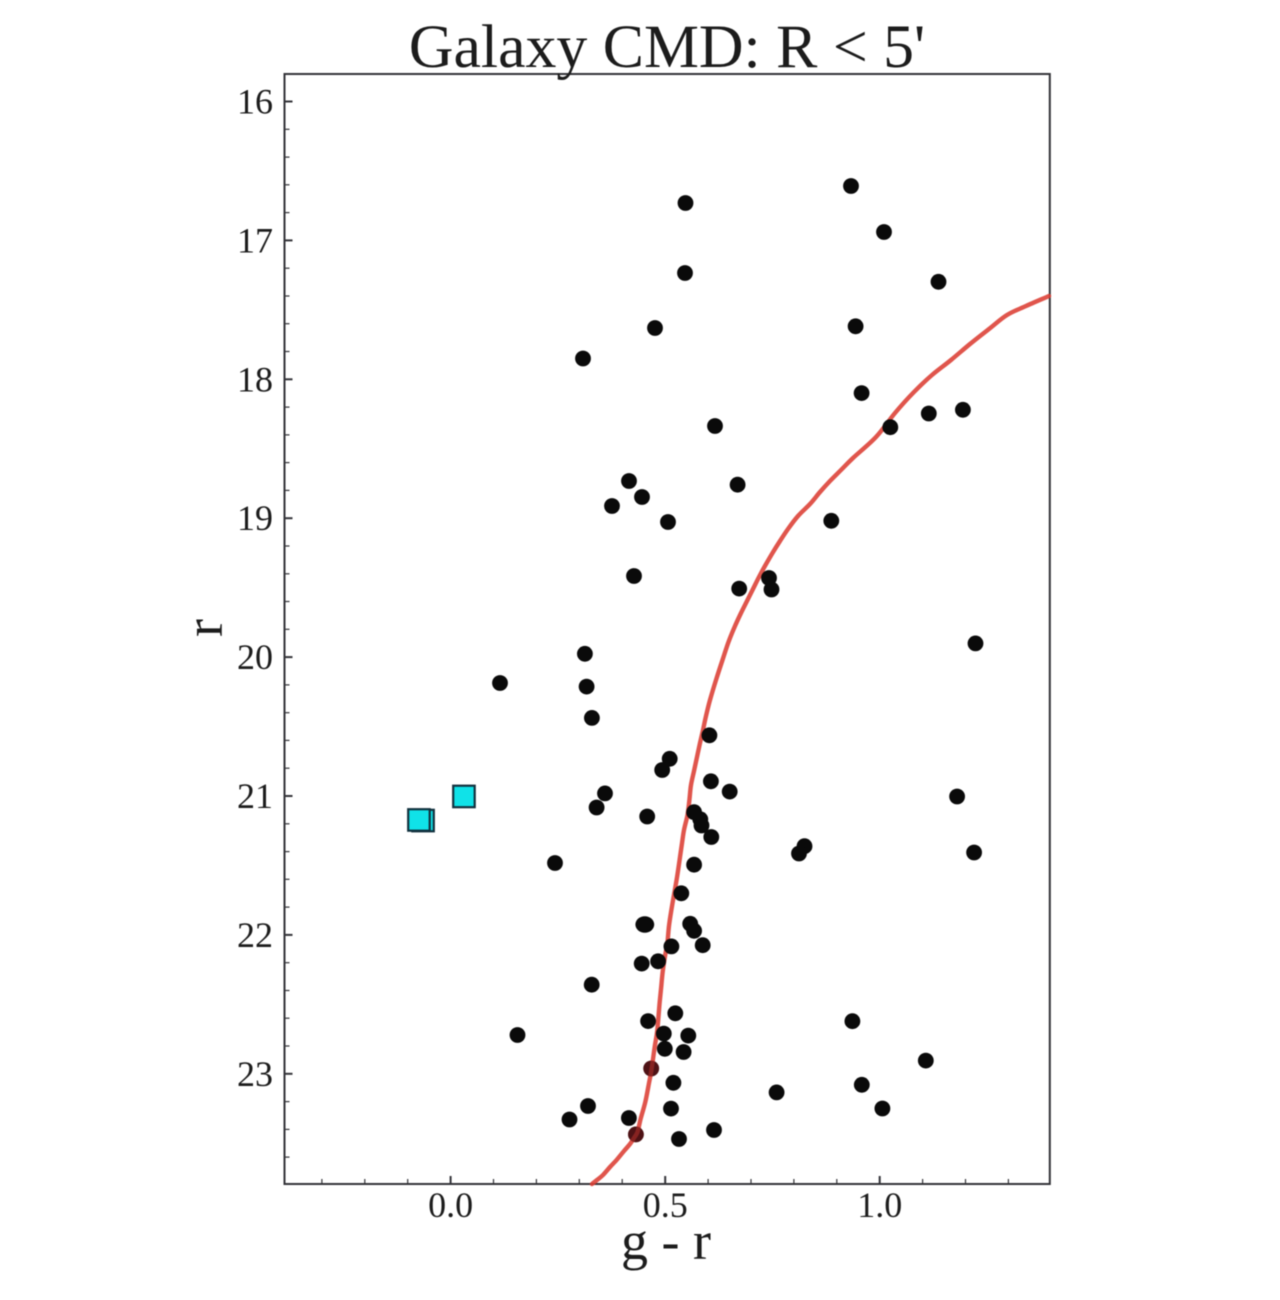 This screenshot has width=1280, height=1300. What do you see at coordinates (255, 935) in the screenshot?
I see `svg-text: 22` at bounding box center [255, 935].